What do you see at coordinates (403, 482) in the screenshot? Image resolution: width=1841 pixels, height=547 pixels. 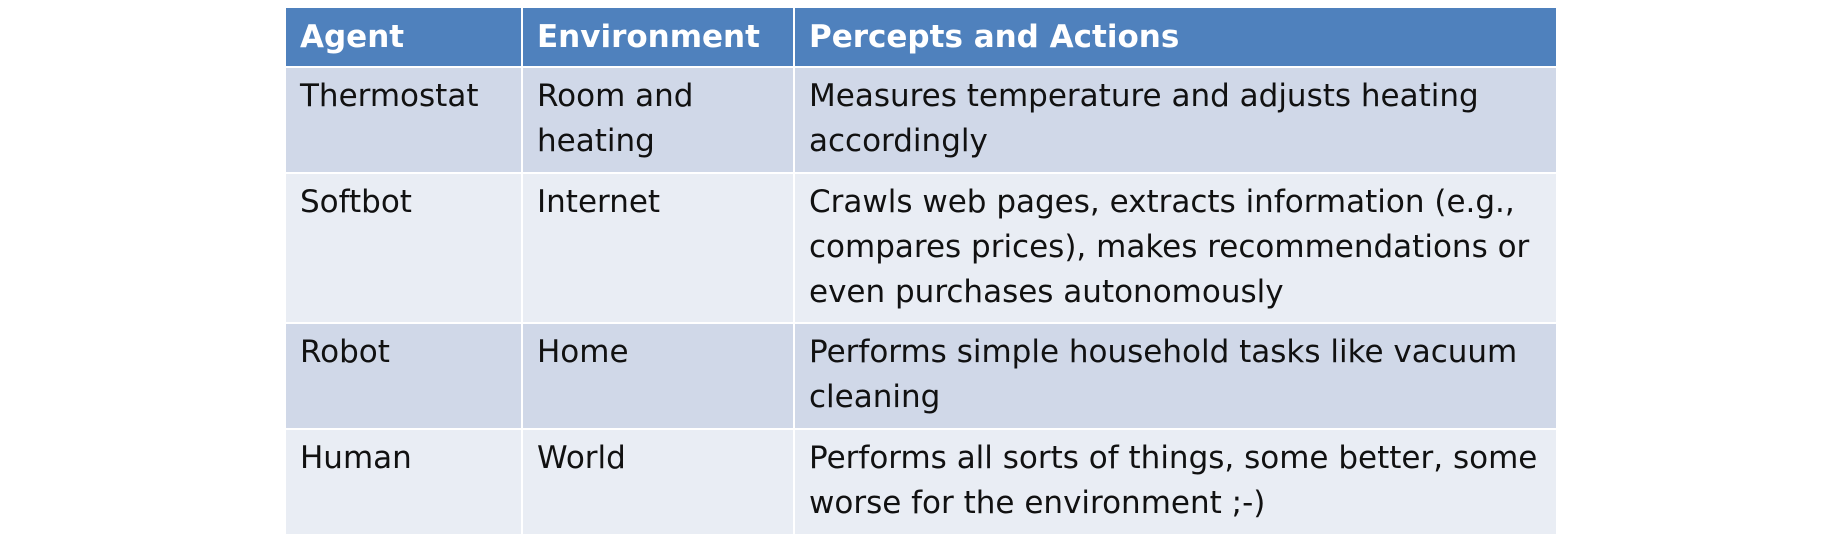 I see `cell-agent: Human` at bounding box center [403, 482].